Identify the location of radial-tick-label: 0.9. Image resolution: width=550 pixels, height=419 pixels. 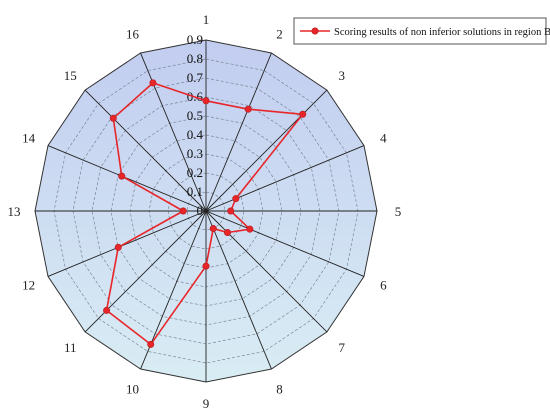
(195, 39).